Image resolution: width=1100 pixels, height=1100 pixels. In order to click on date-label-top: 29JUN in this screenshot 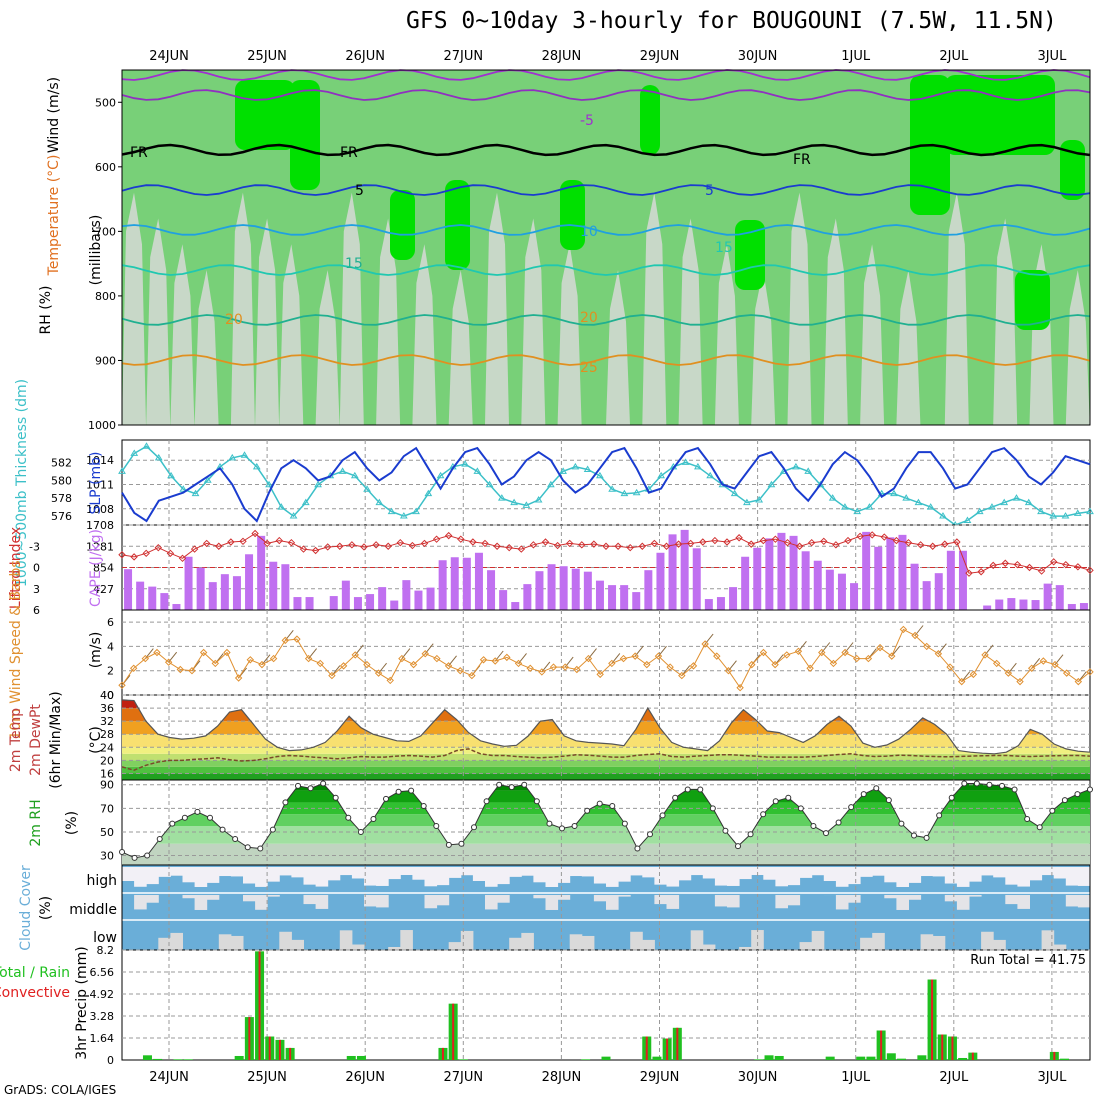, I will do `click(660, 56)`.